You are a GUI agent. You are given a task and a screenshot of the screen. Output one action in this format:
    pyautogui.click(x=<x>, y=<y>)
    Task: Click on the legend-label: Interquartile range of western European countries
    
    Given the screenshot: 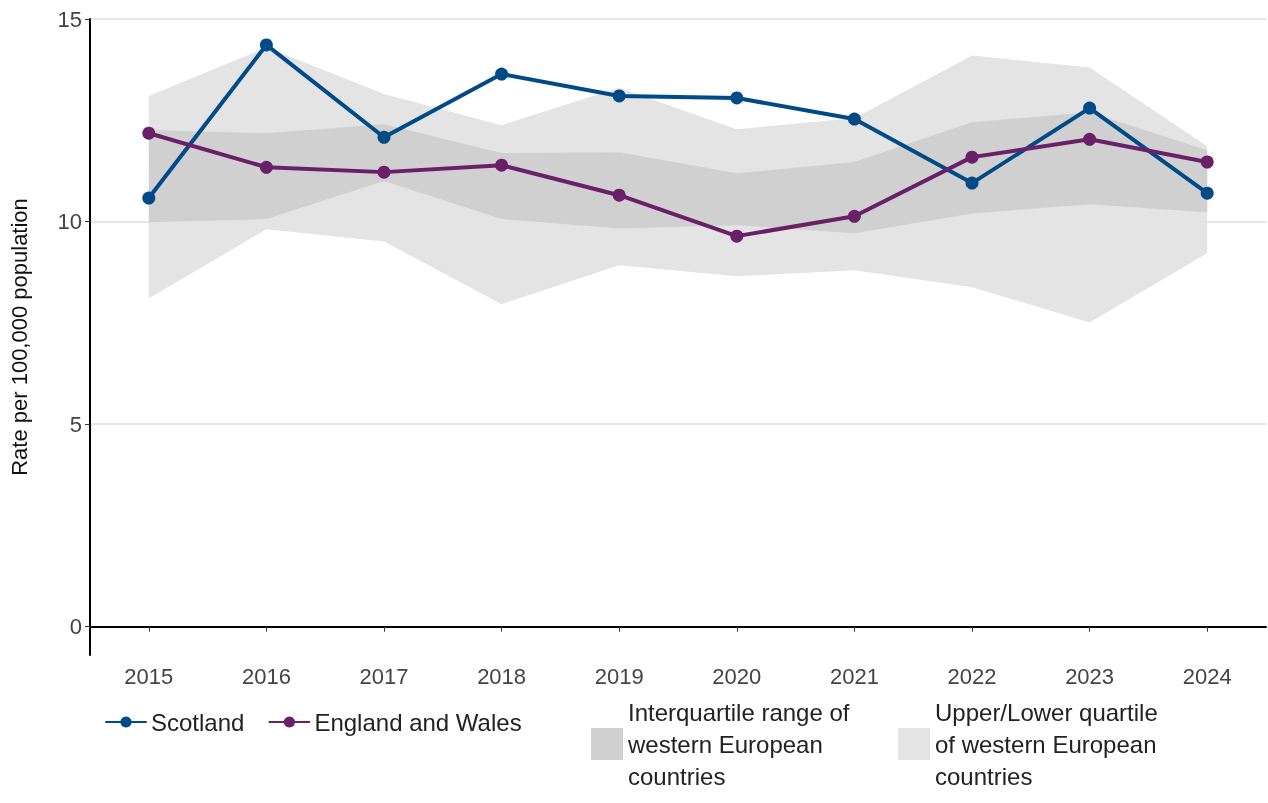 What is the action you would take?
    pyautogui.click(x=742, y=744)
    